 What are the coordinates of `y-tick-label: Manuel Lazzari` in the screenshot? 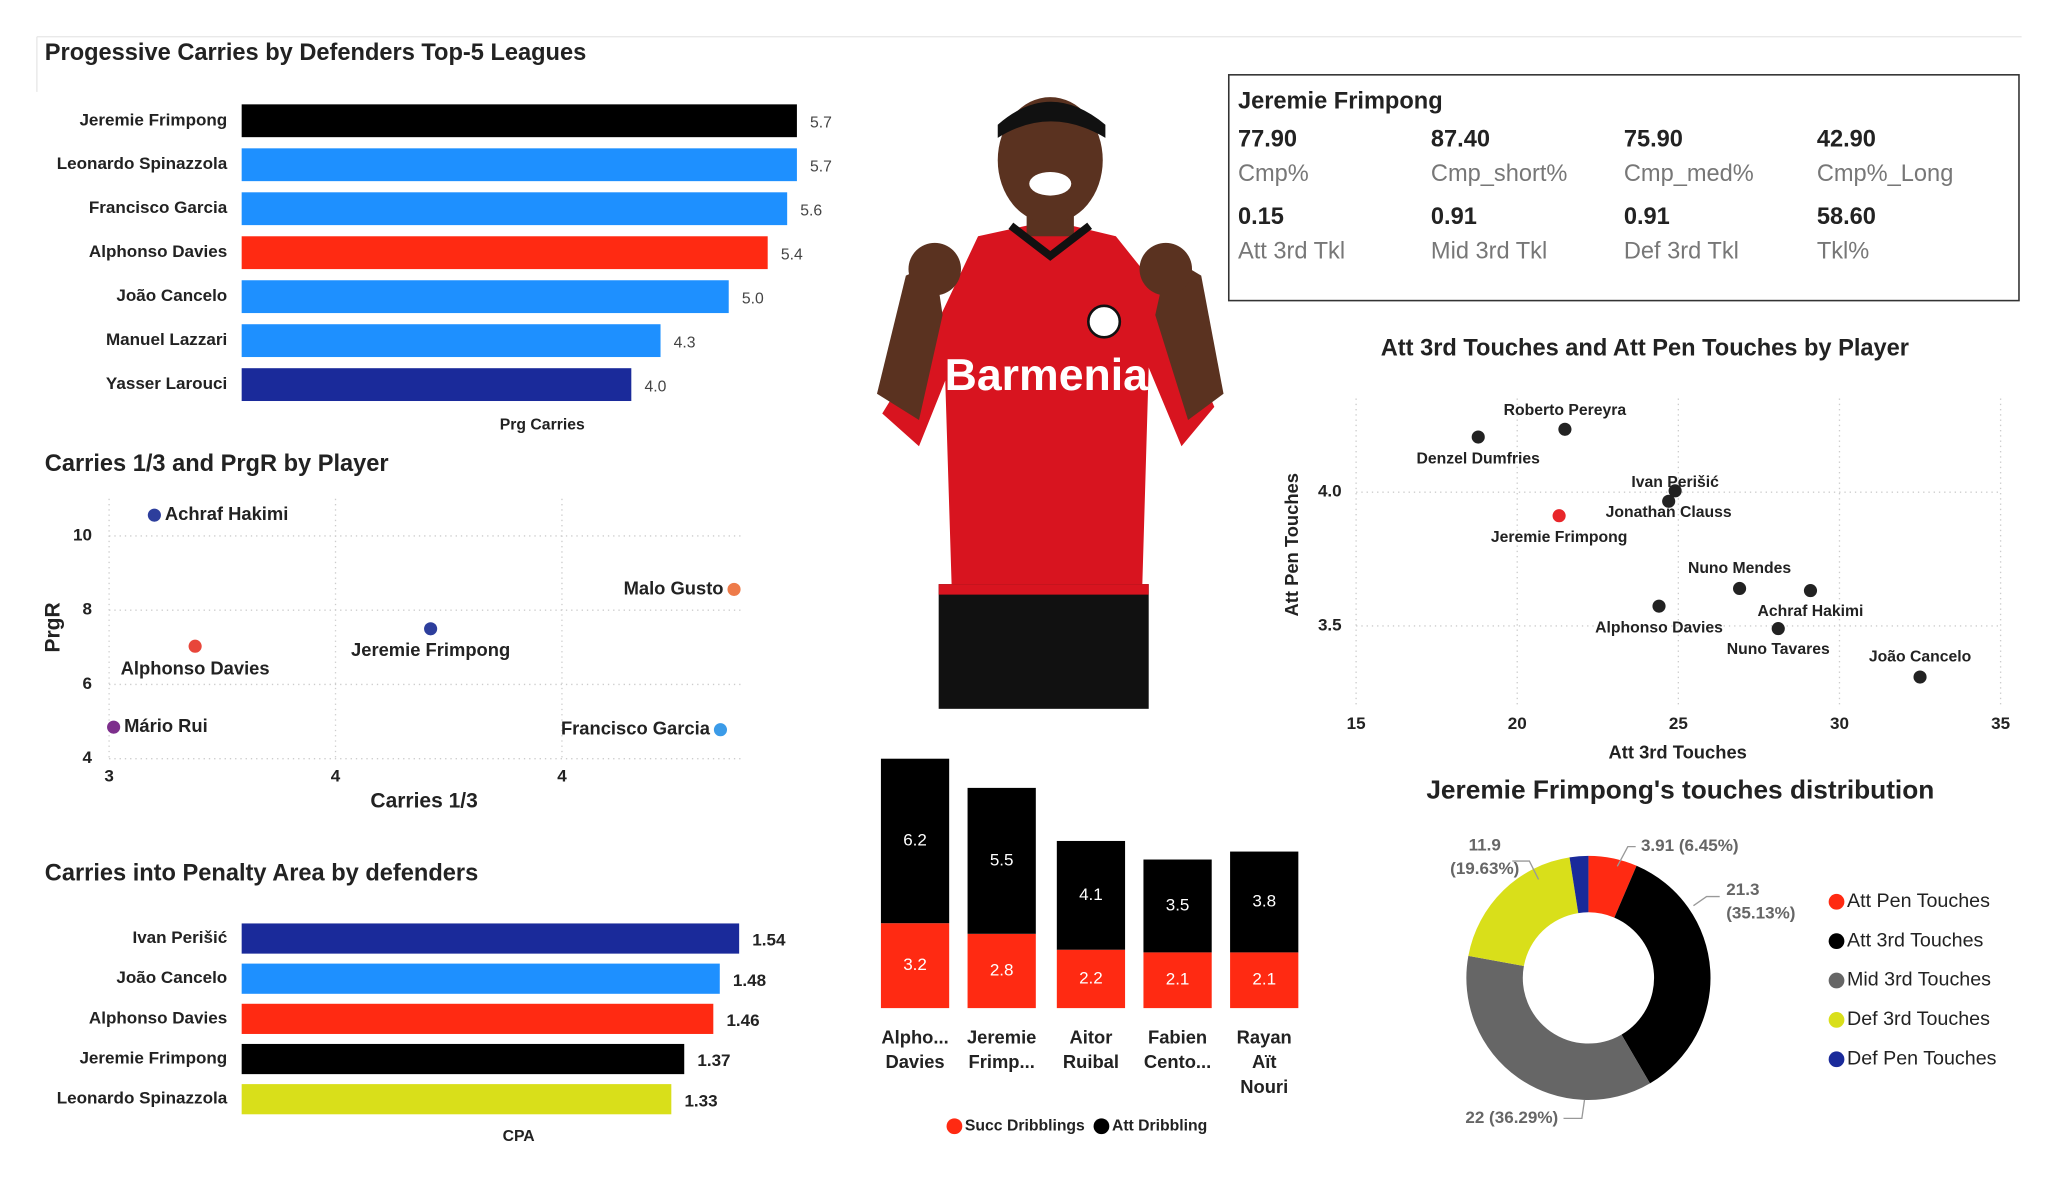 It's located at (166, 339).